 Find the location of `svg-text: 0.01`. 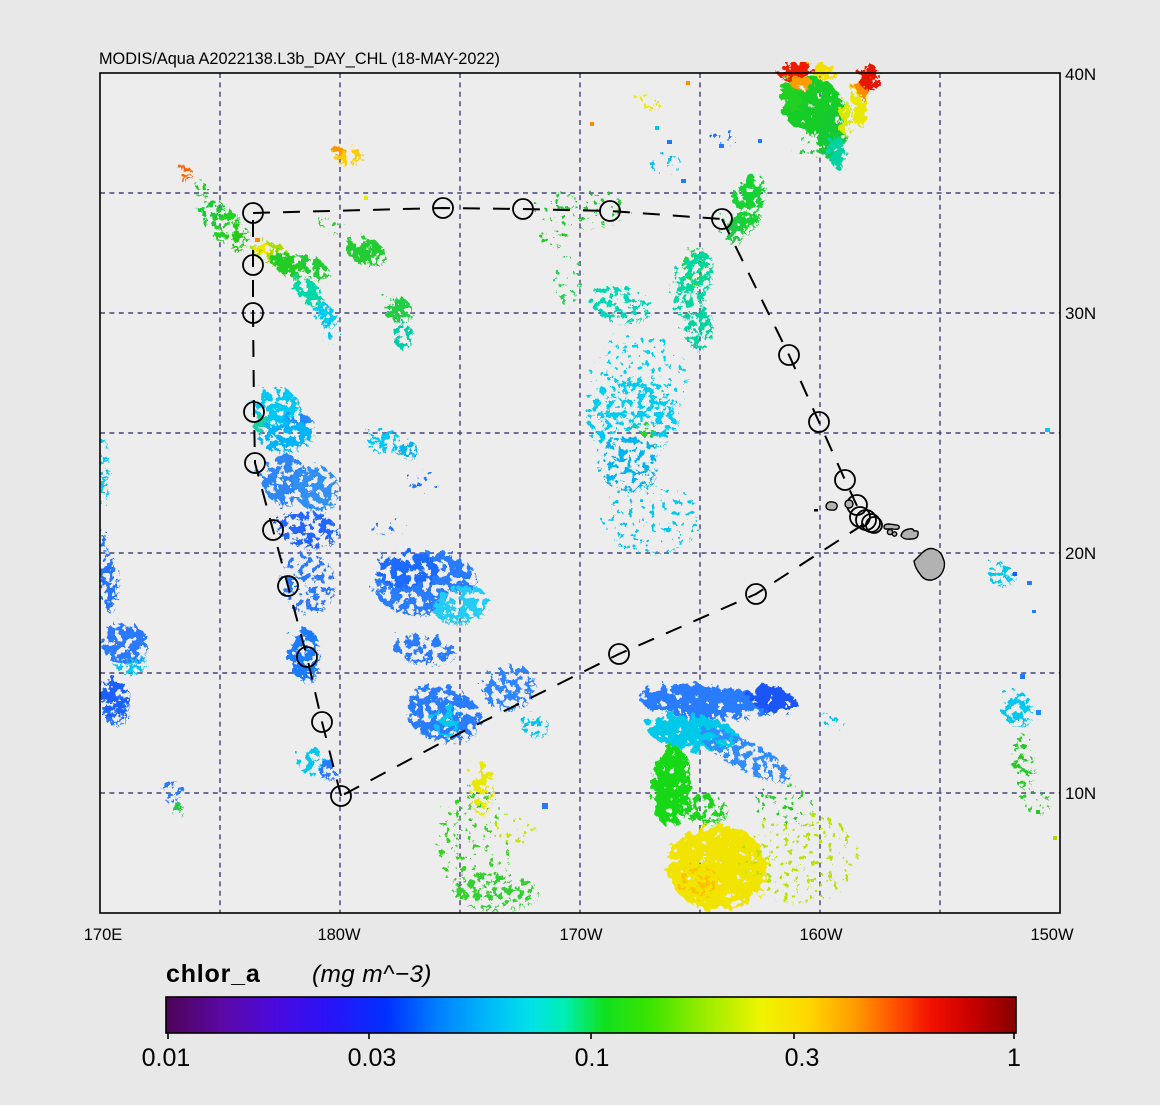

svg-text: 0.01 is located at coordinates (166, 1058).